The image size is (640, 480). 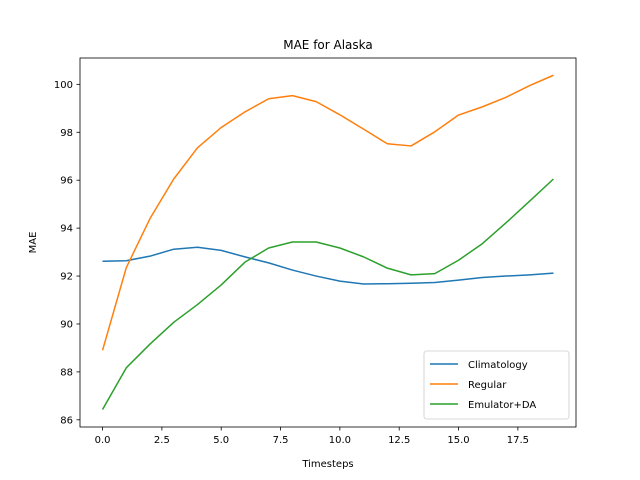 I want to click on legend: Climatology Regular Emulator+DA, so click(x=496, y=385).